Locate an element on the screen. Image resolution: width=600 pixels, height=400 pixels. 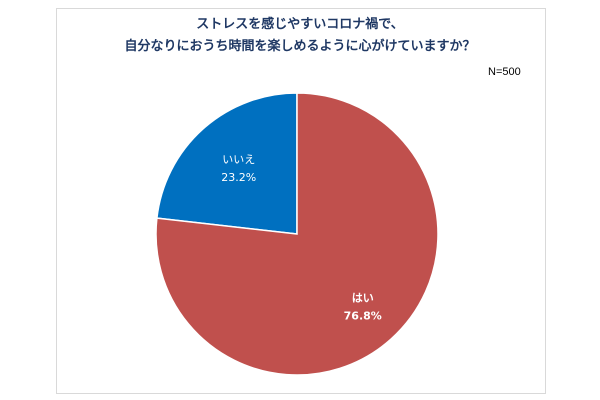
chart-title-line-2: 自分なりにおうち時間を楽しめるように心がけていますか？ is located at coordinates (300, 46).